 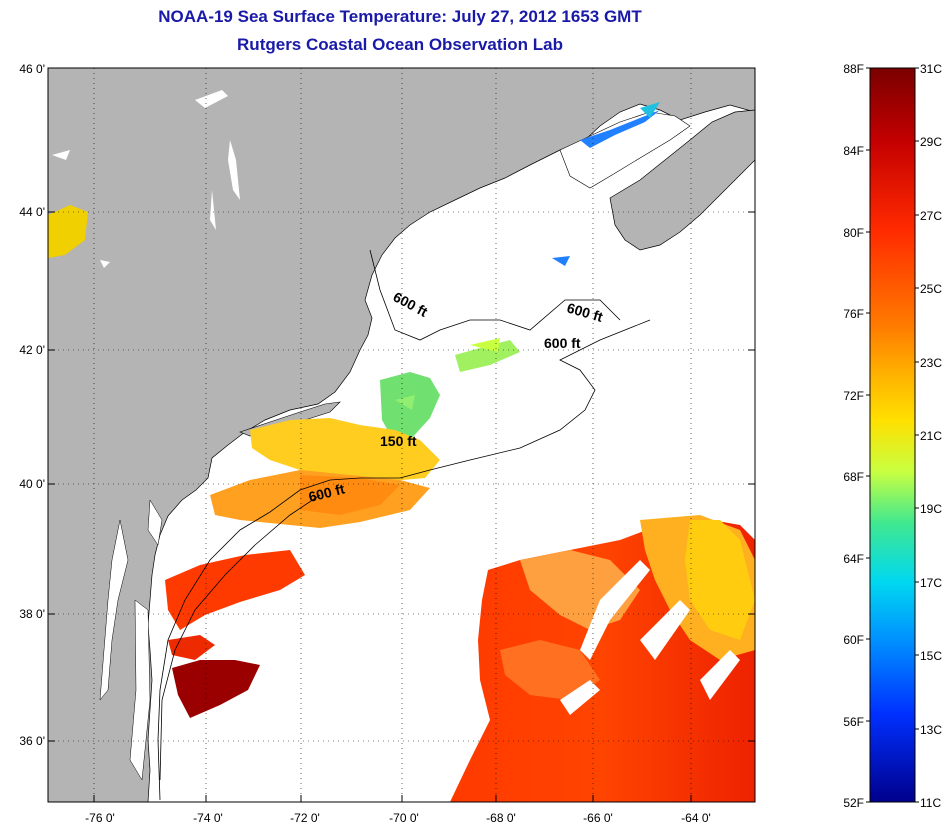 I want to click on lon-label: -74 0', so click(x=208, y=818).